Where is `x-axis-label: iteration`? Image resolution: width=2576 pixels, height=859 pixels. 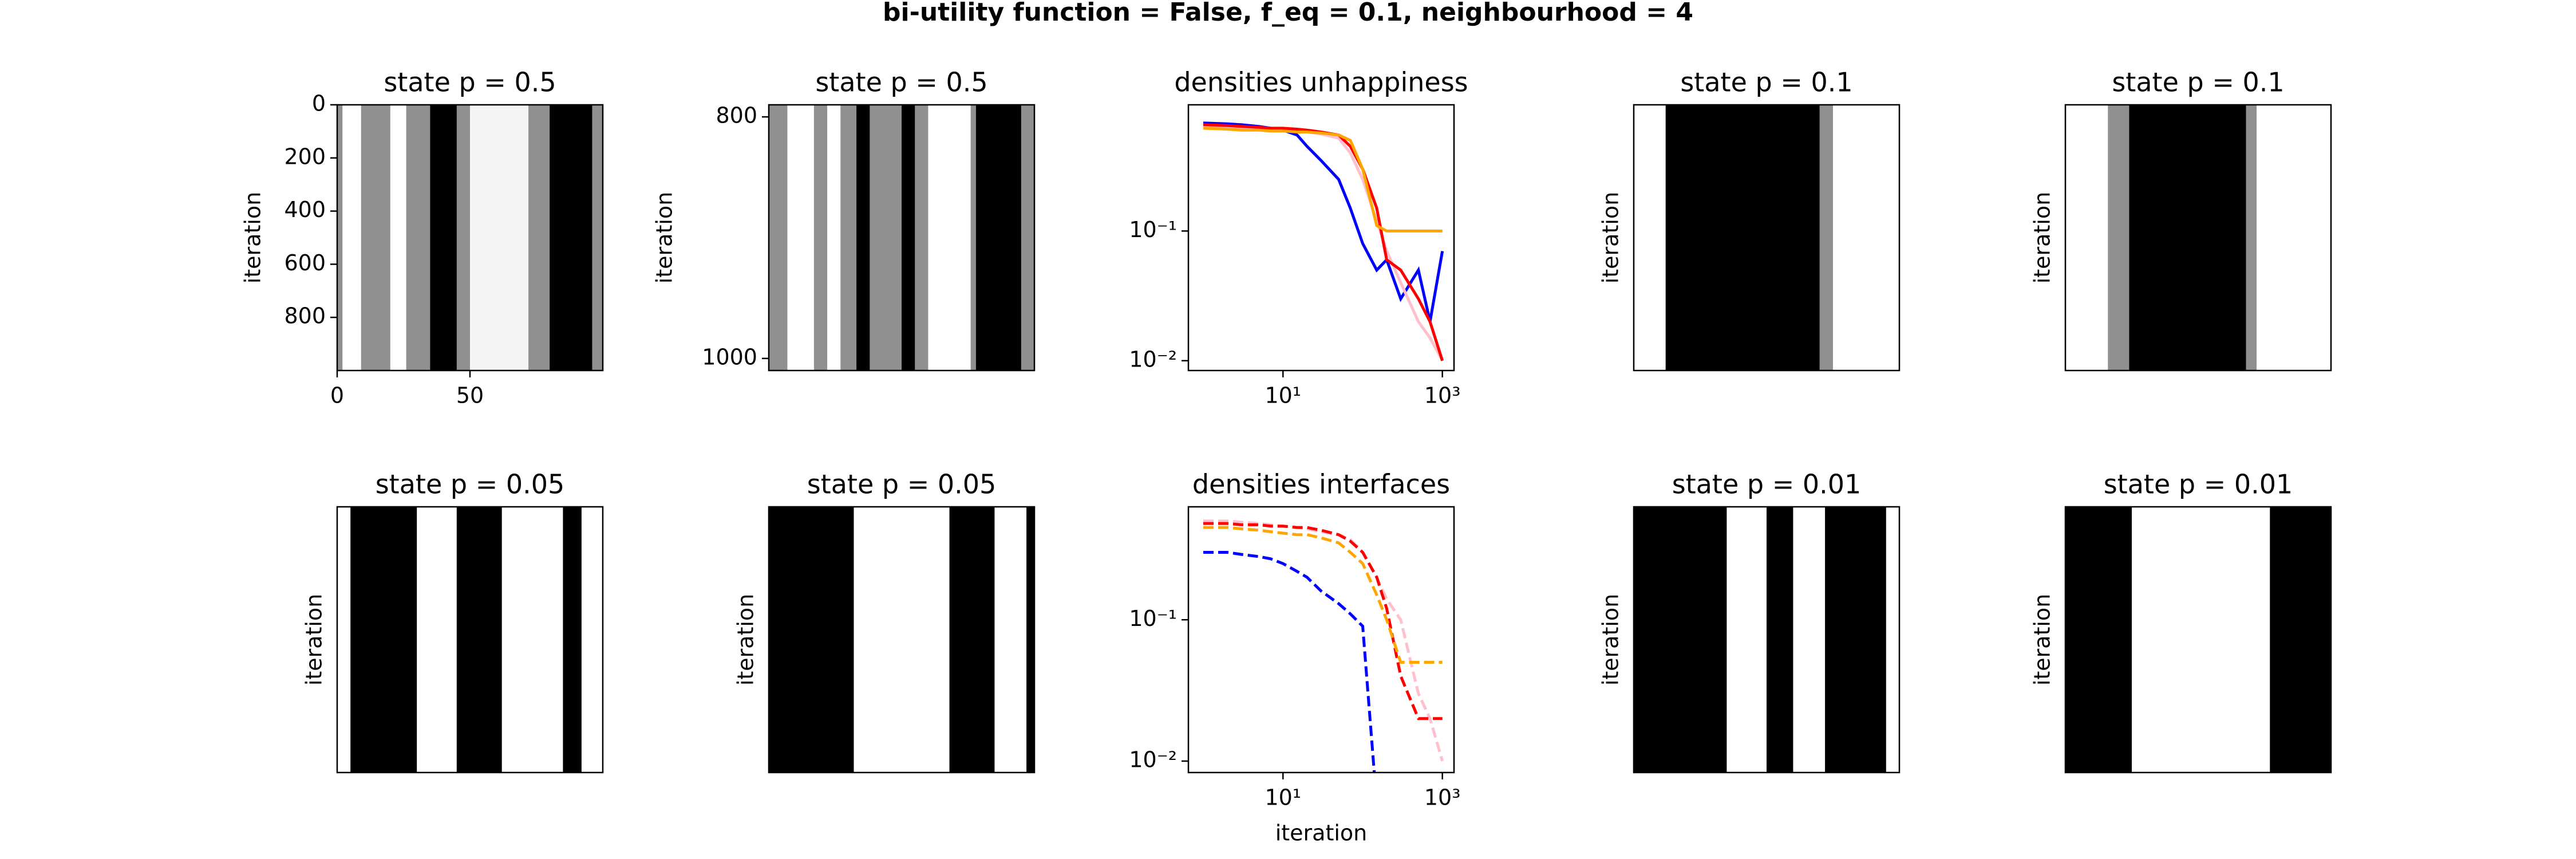
x-axis-label: iteration is located at coordinates (1322, 833).